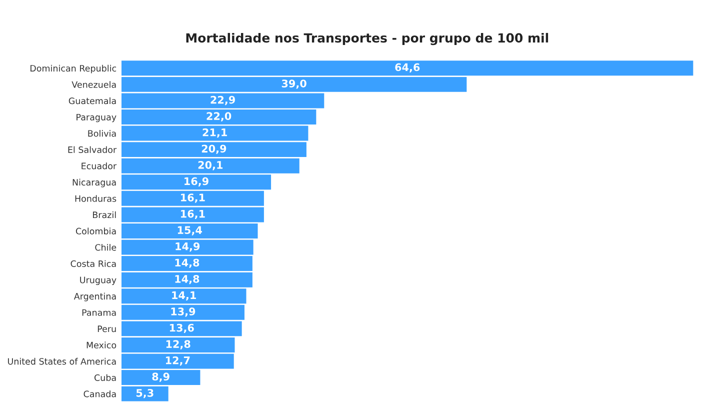  I want to click on y-tick-label: Paraguay, so click(96, 118).